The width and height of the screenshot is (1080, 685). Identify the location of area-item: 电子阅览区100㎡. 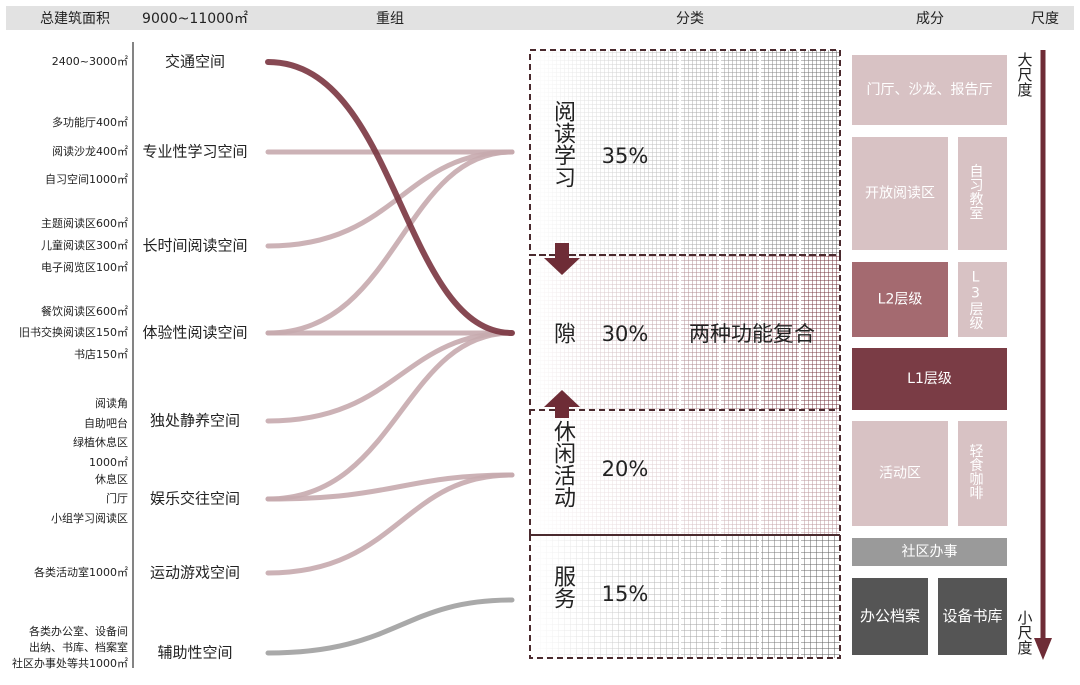
(84, 267).